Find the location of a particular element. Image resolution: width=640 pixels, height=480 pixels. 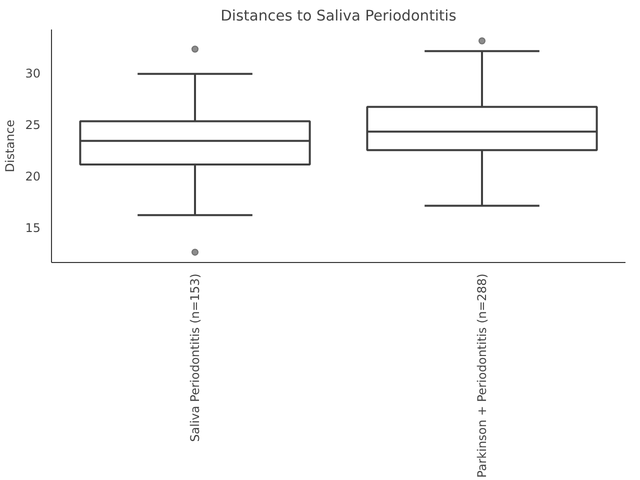

y-tick-label: 15 is located at coordinates (33, 227).